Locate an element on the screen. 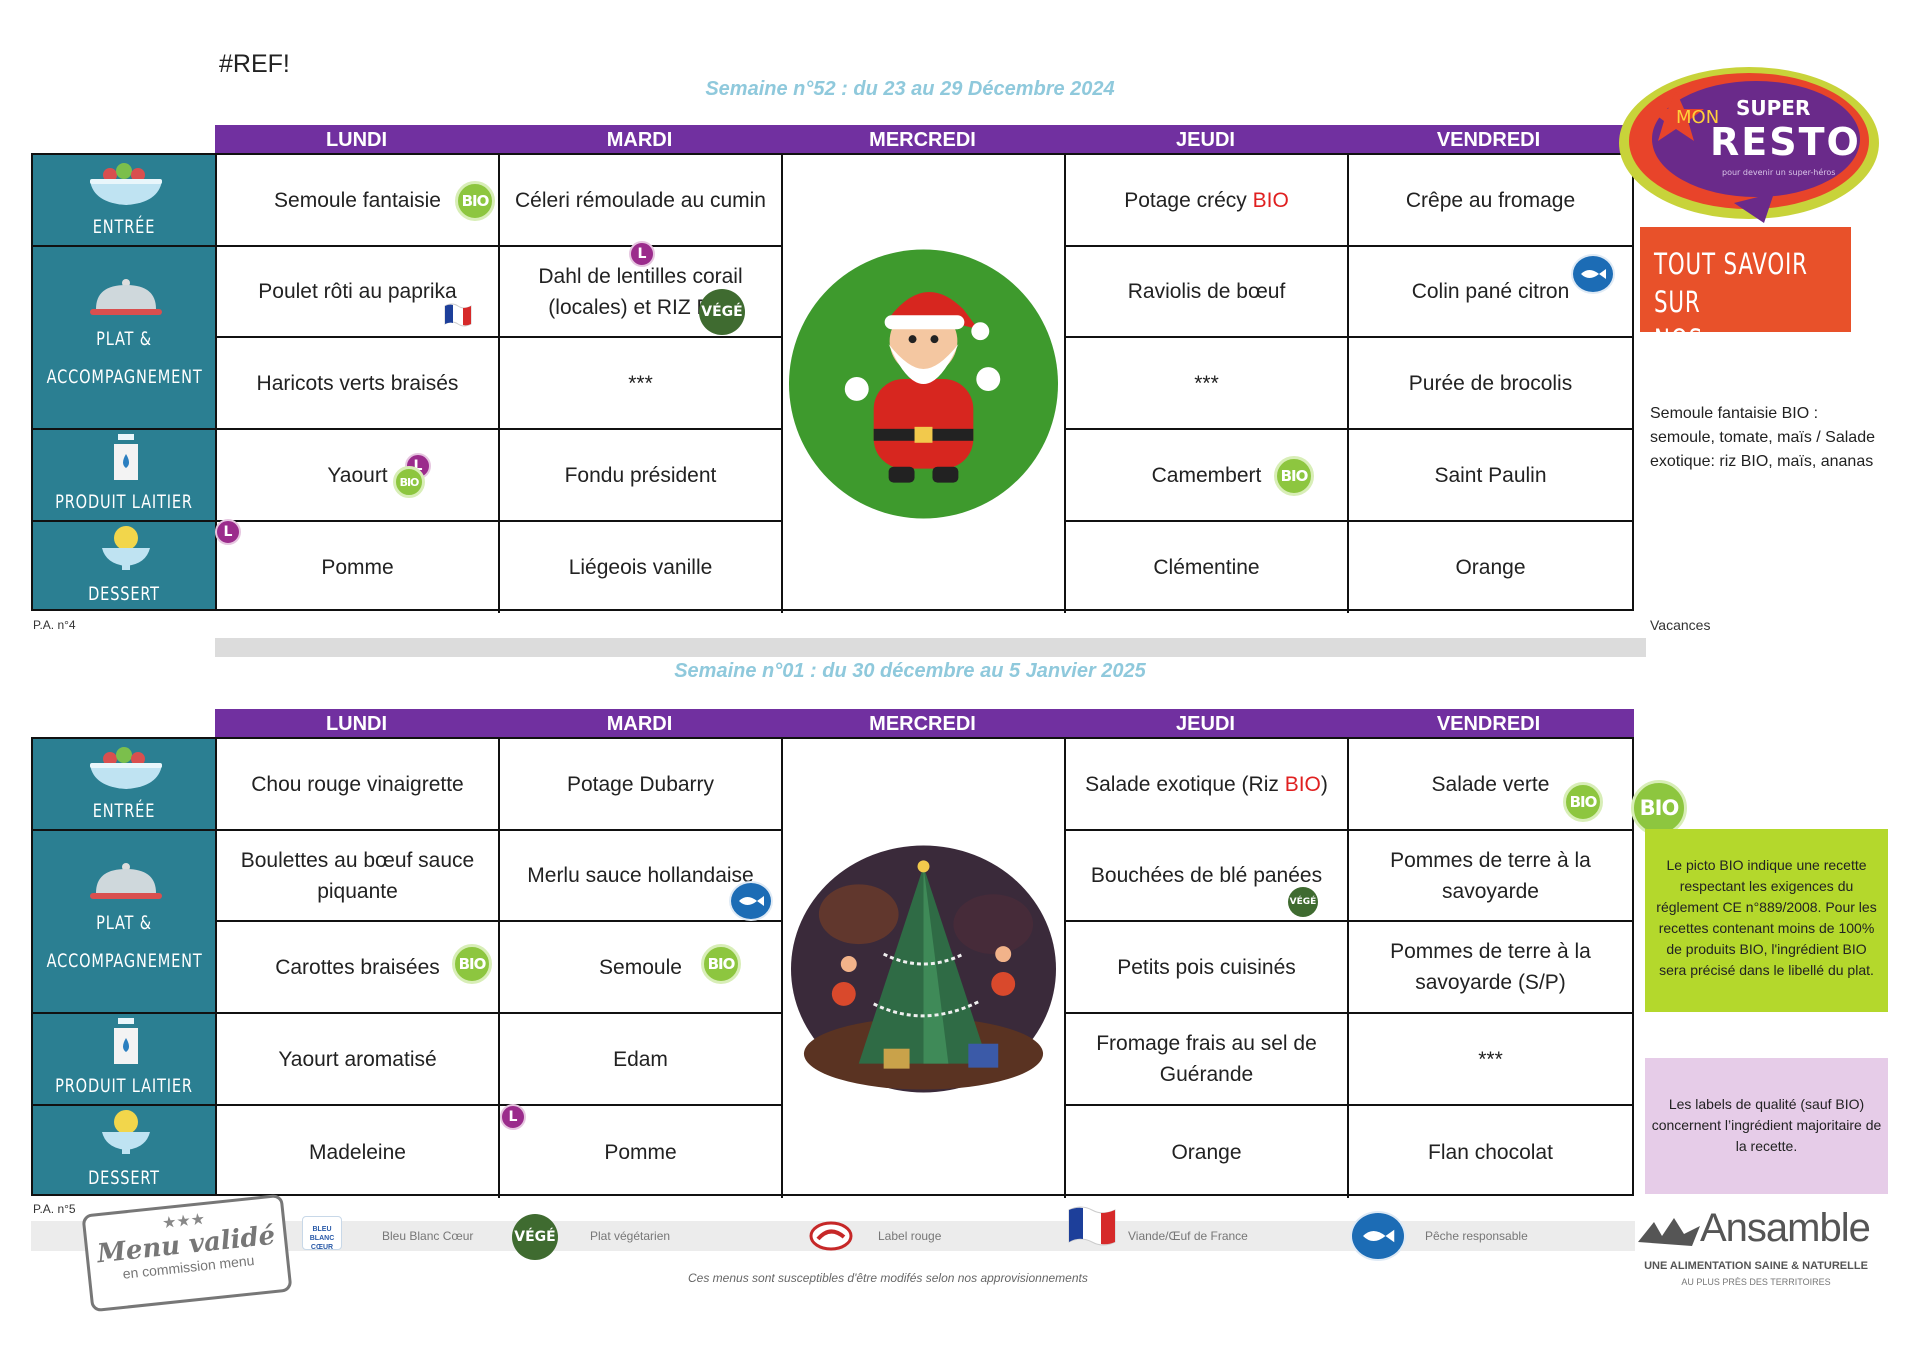 The width and height of the screenshot is (1920, 1358). w1-jeudi-accompagnement: *** is located at coordinates (1207, 384).